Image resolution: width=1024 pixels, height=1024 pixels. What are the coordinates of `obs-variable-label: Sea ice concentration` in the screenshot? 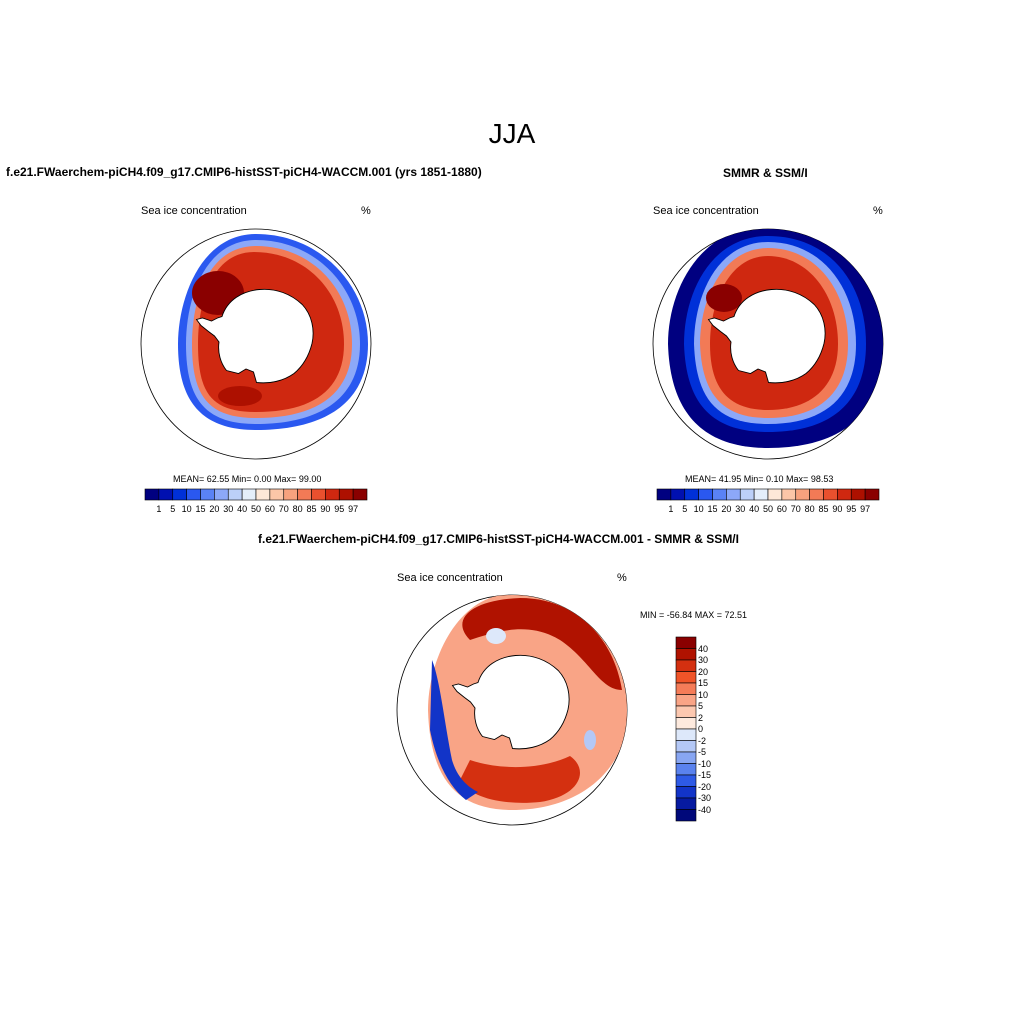 It's located at (706, 211).